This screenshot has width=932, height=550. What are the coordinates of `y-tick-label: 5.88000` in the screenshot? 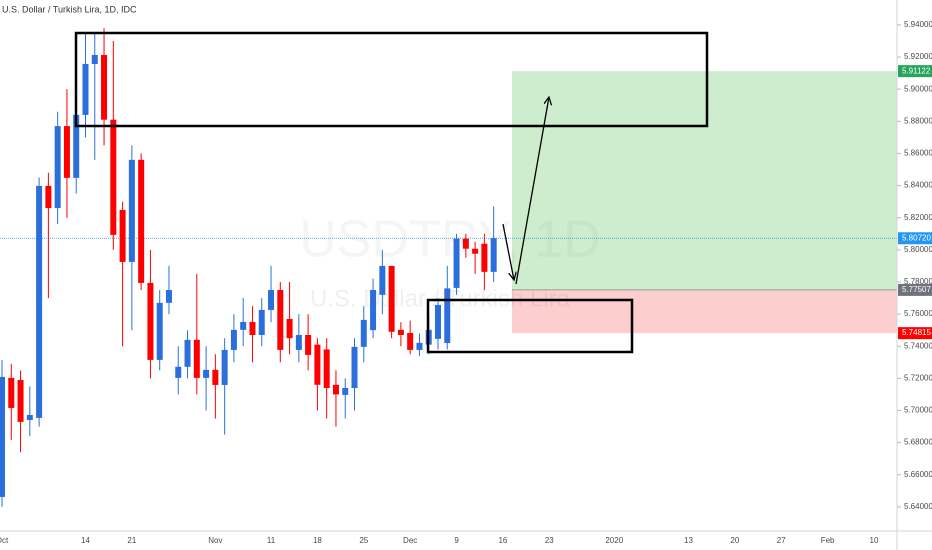 It's located at (918, 120).